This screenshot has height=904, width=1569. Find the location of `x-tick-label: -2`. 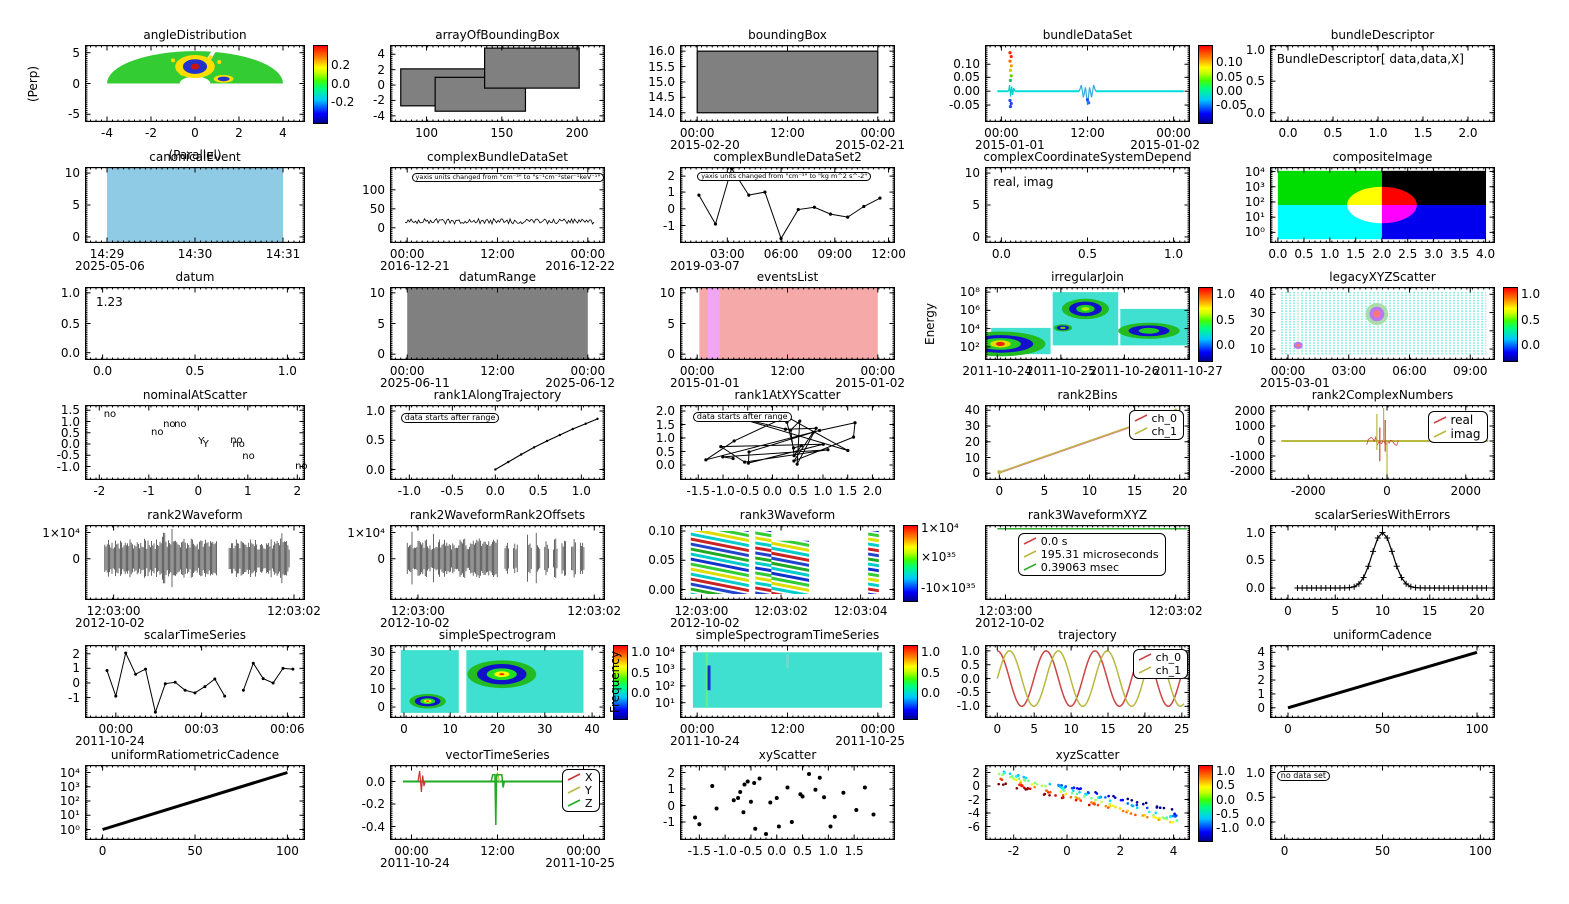

x-tick-label: -2 is located at coordinates (151, 133).